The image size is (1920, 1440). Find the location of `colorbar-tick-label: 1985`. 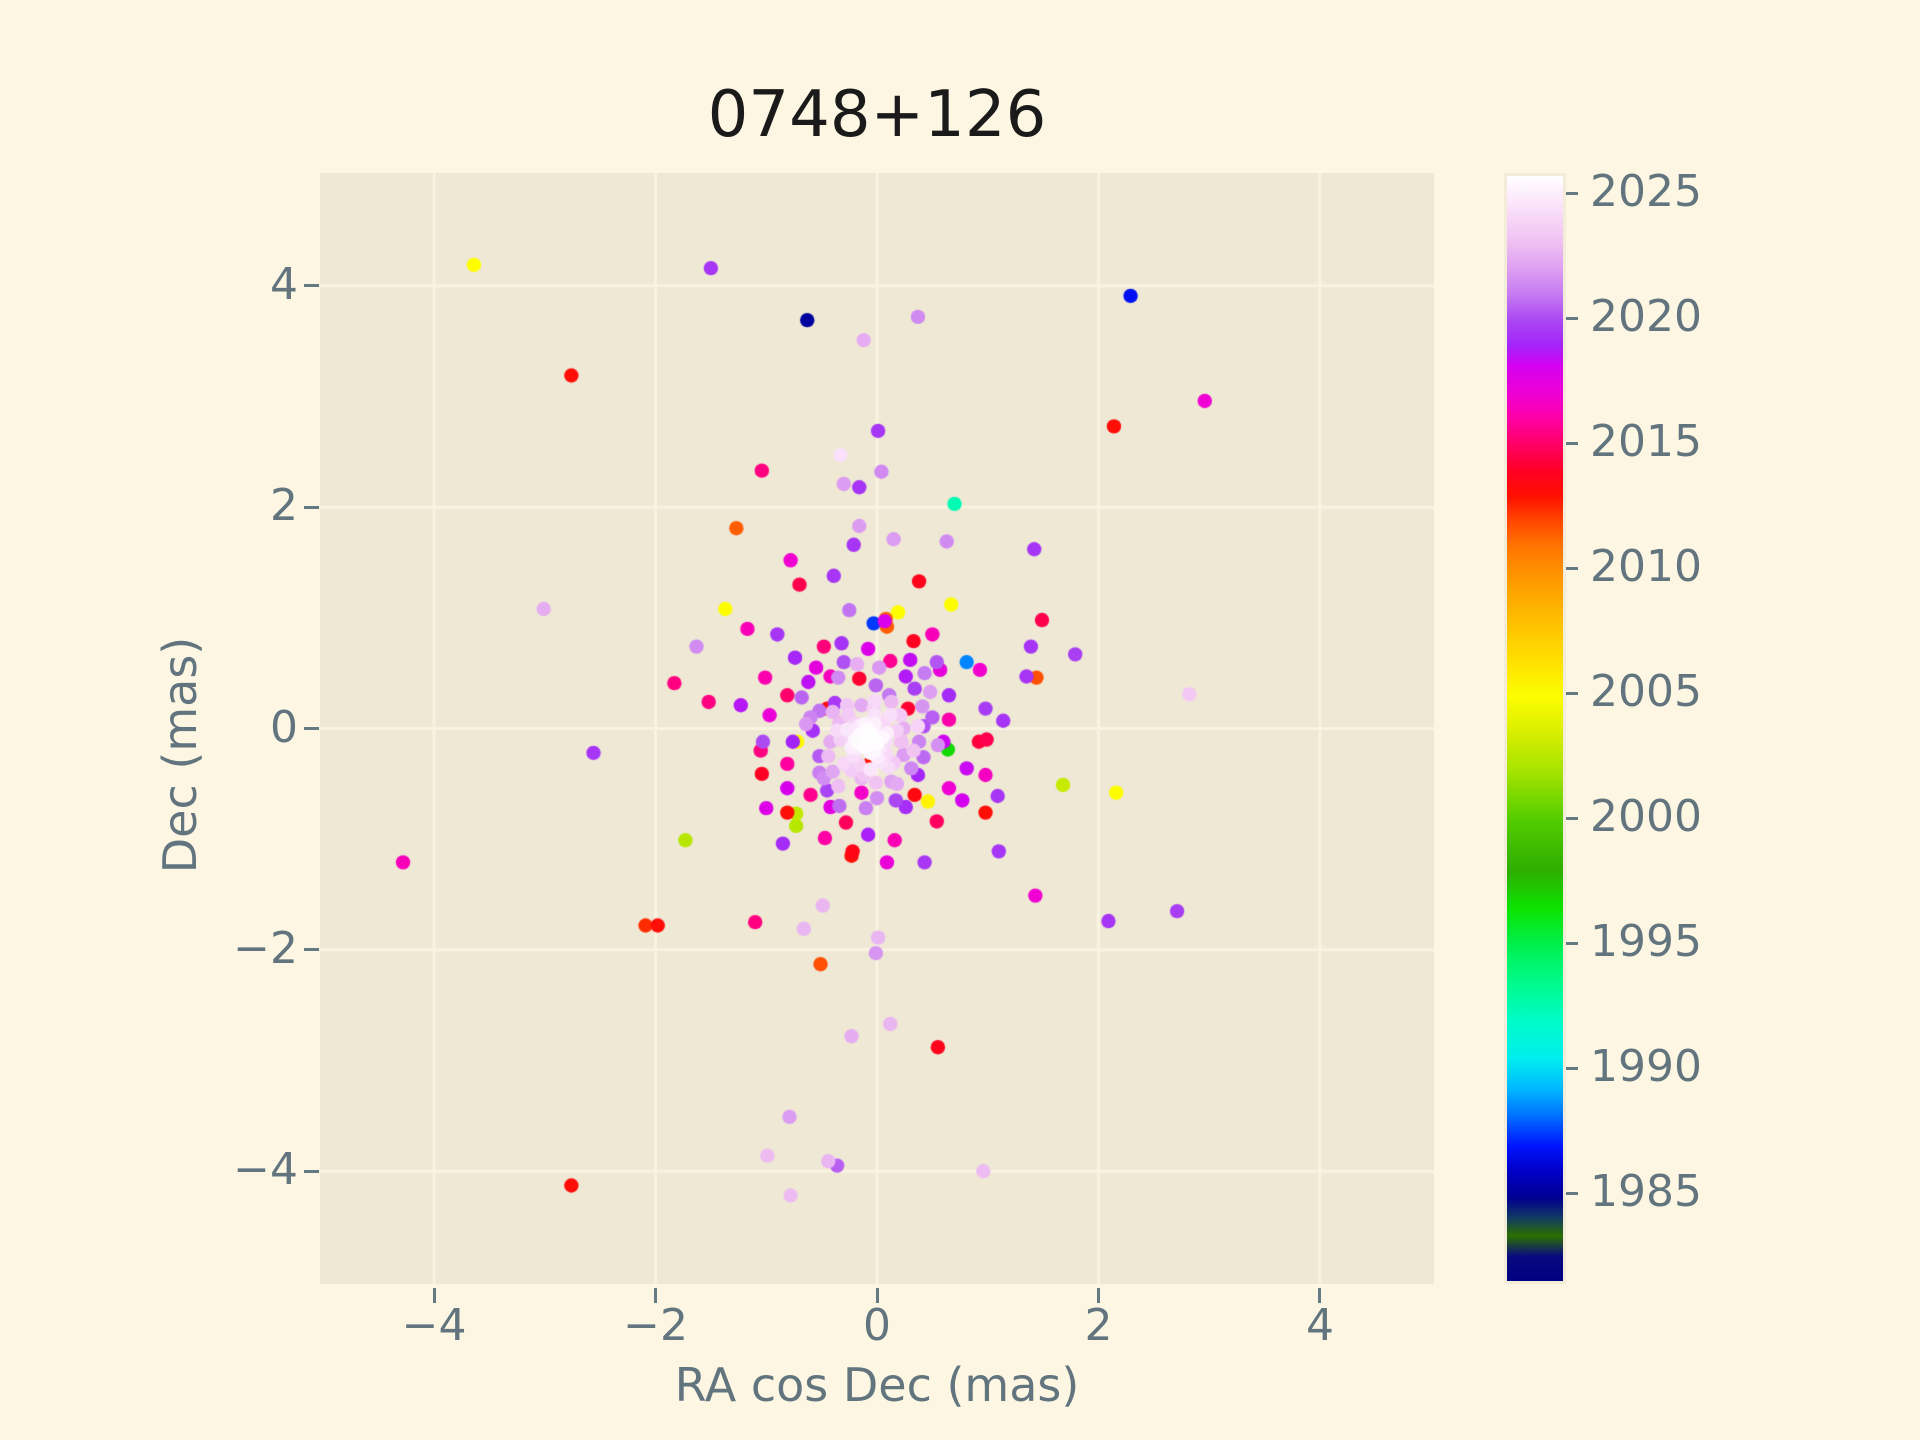

colorbar-tick-label: 1985 is located at coordinates (1646, 1191).